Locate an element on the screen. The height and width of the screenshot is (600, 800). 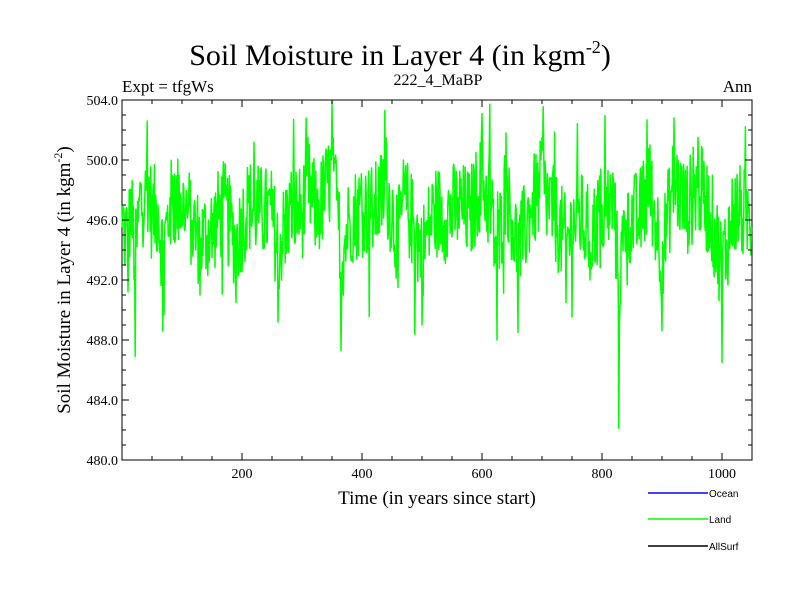
y-tick-label: 480.0 is located at coordinates (103, 461).